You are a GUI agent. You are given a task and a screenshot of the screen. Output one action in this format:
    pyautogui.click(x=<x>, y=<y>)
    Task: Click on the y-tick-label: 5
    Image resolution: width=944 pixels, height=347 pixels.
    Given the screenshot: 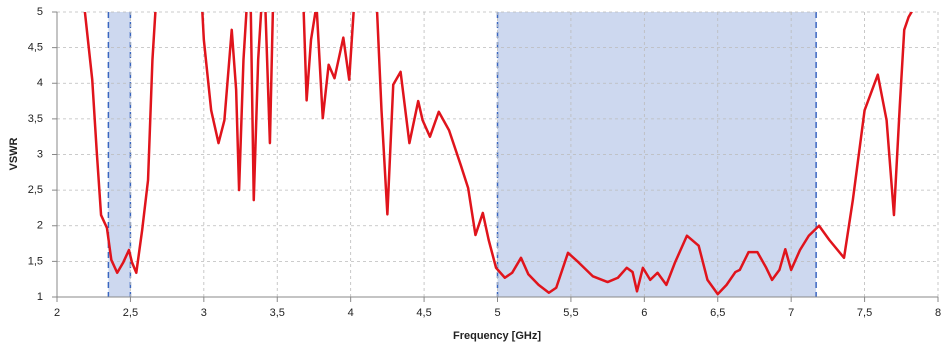 What is the action you would take?
    pyautogui.click(x=40, y=12)
    